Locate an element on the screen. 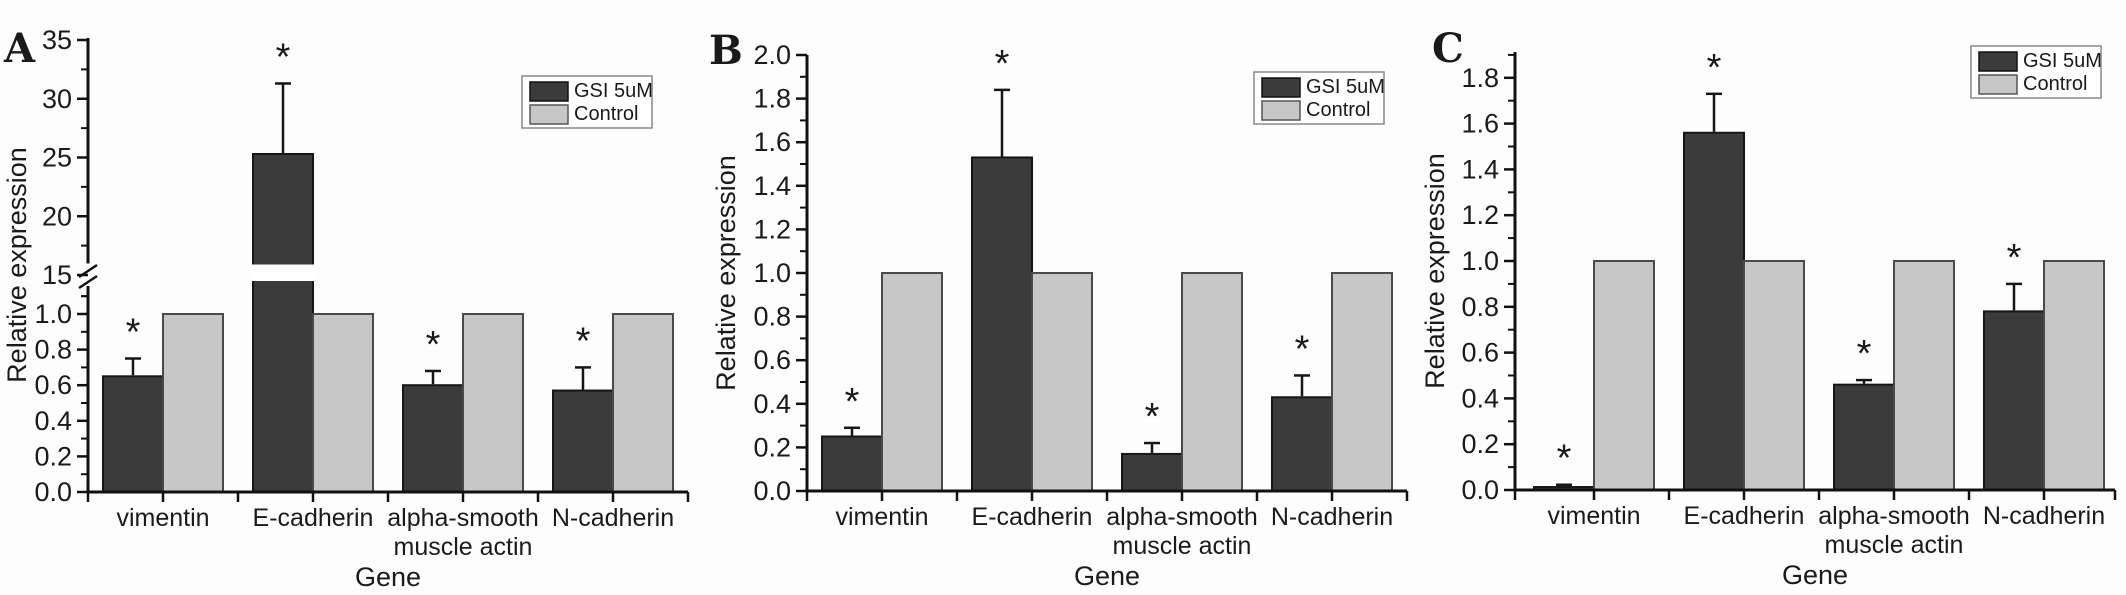 The image size is (2126, 595). y-tick-label: 20 is located at coordinates (57, 216).